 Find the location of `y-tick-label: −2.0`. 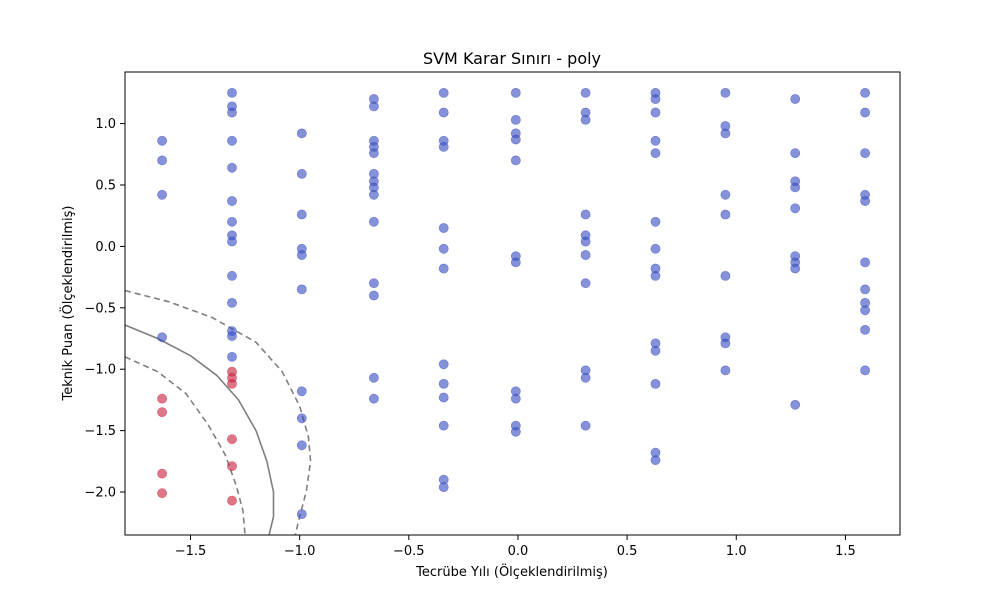

y-tick-label: −2.0 is located at coordinates (100, 493).